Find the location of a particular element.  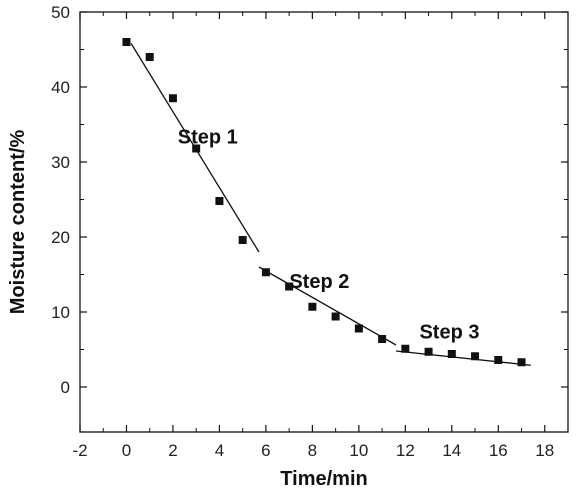

y-tick-label: 50 is located at coordinates (60, 12).